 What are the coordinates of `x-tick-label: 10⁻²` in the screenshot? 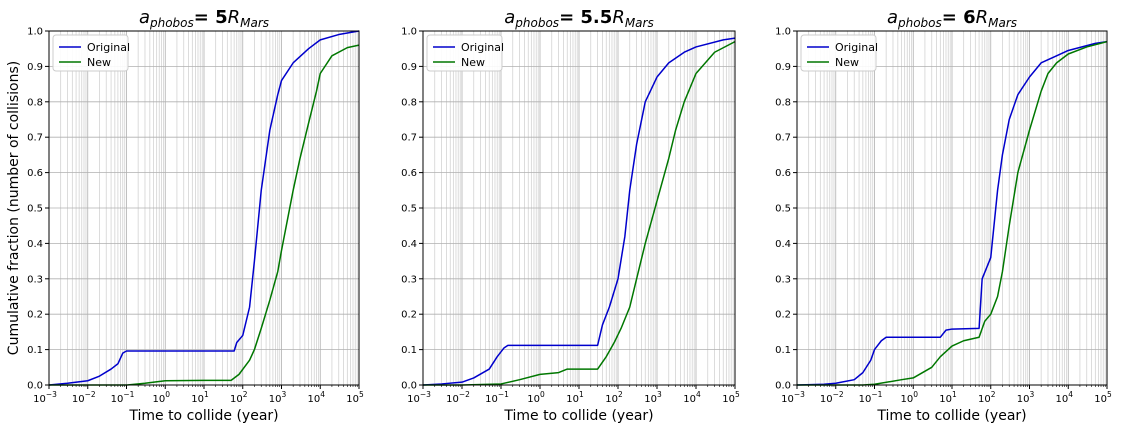 It's located at (832, 397).